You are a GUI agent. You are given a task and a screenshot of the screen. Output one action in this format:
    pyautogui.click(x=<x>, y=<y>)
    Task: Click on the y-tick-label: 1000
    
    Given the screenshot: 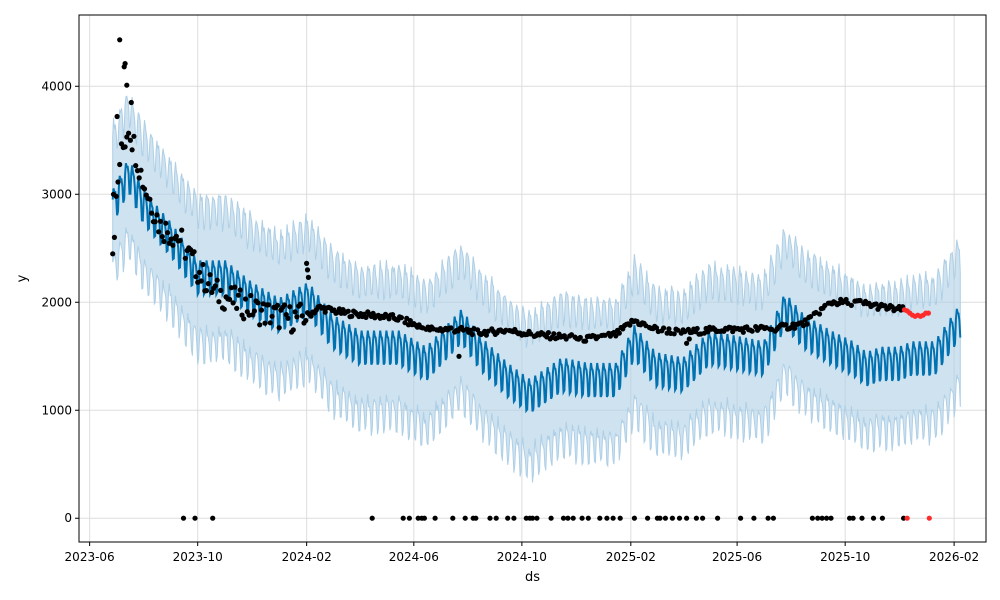 What is the action you would take?
    pyautogui.click(x=56, y=410)
    